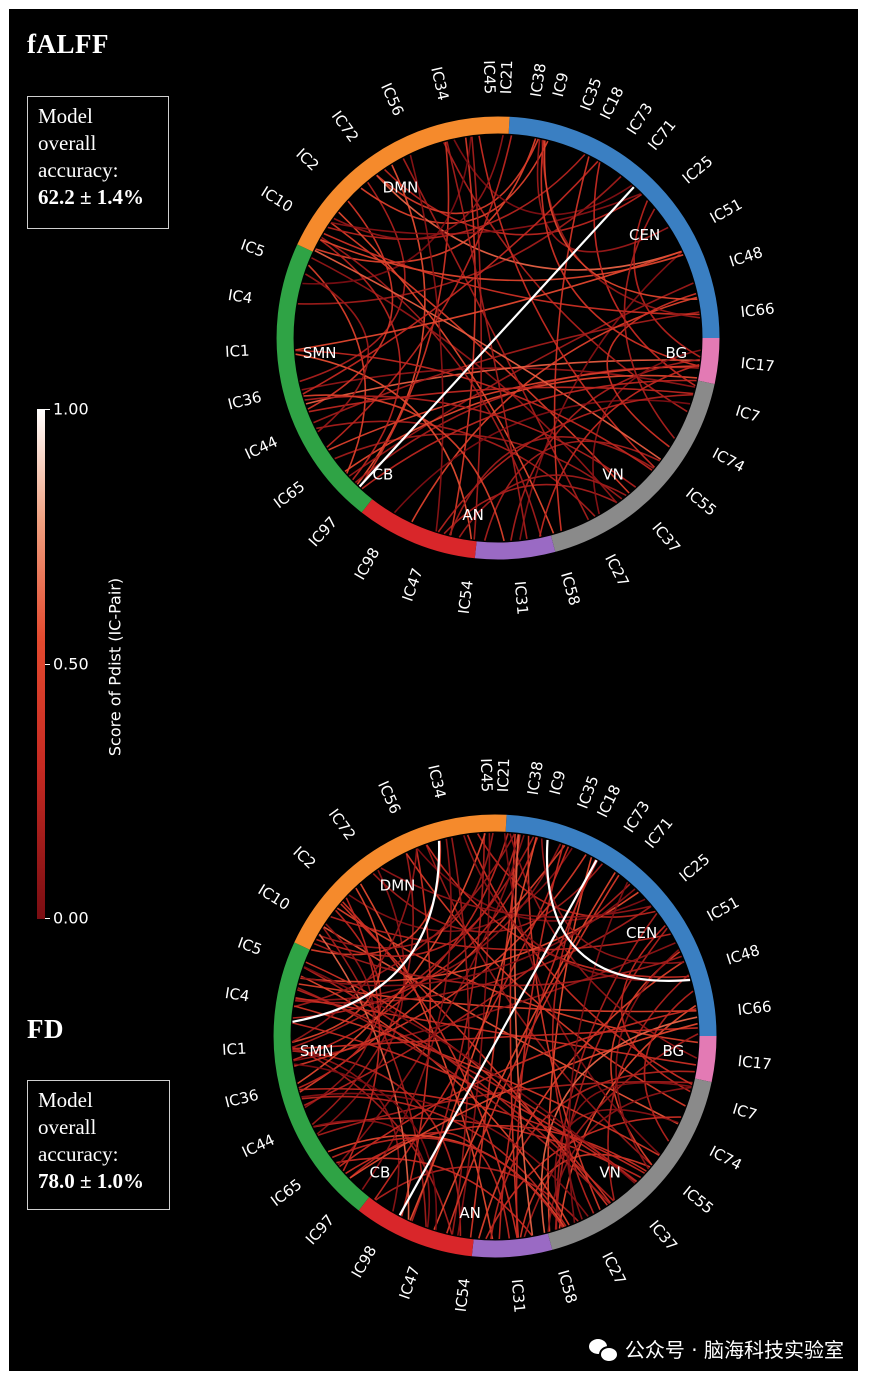  What do you see at coordinates (240, 297) in the screenshot?
I see `ic-label: IC4` at bounding box center [240, 297].